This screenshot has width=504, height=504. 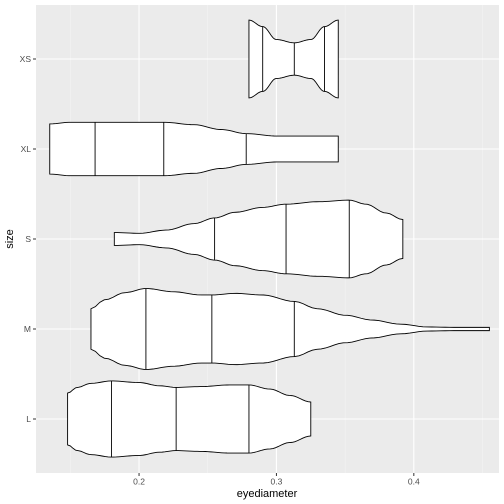 I want to click on x-tick-label: 0.4, so click(x=414, y=482).